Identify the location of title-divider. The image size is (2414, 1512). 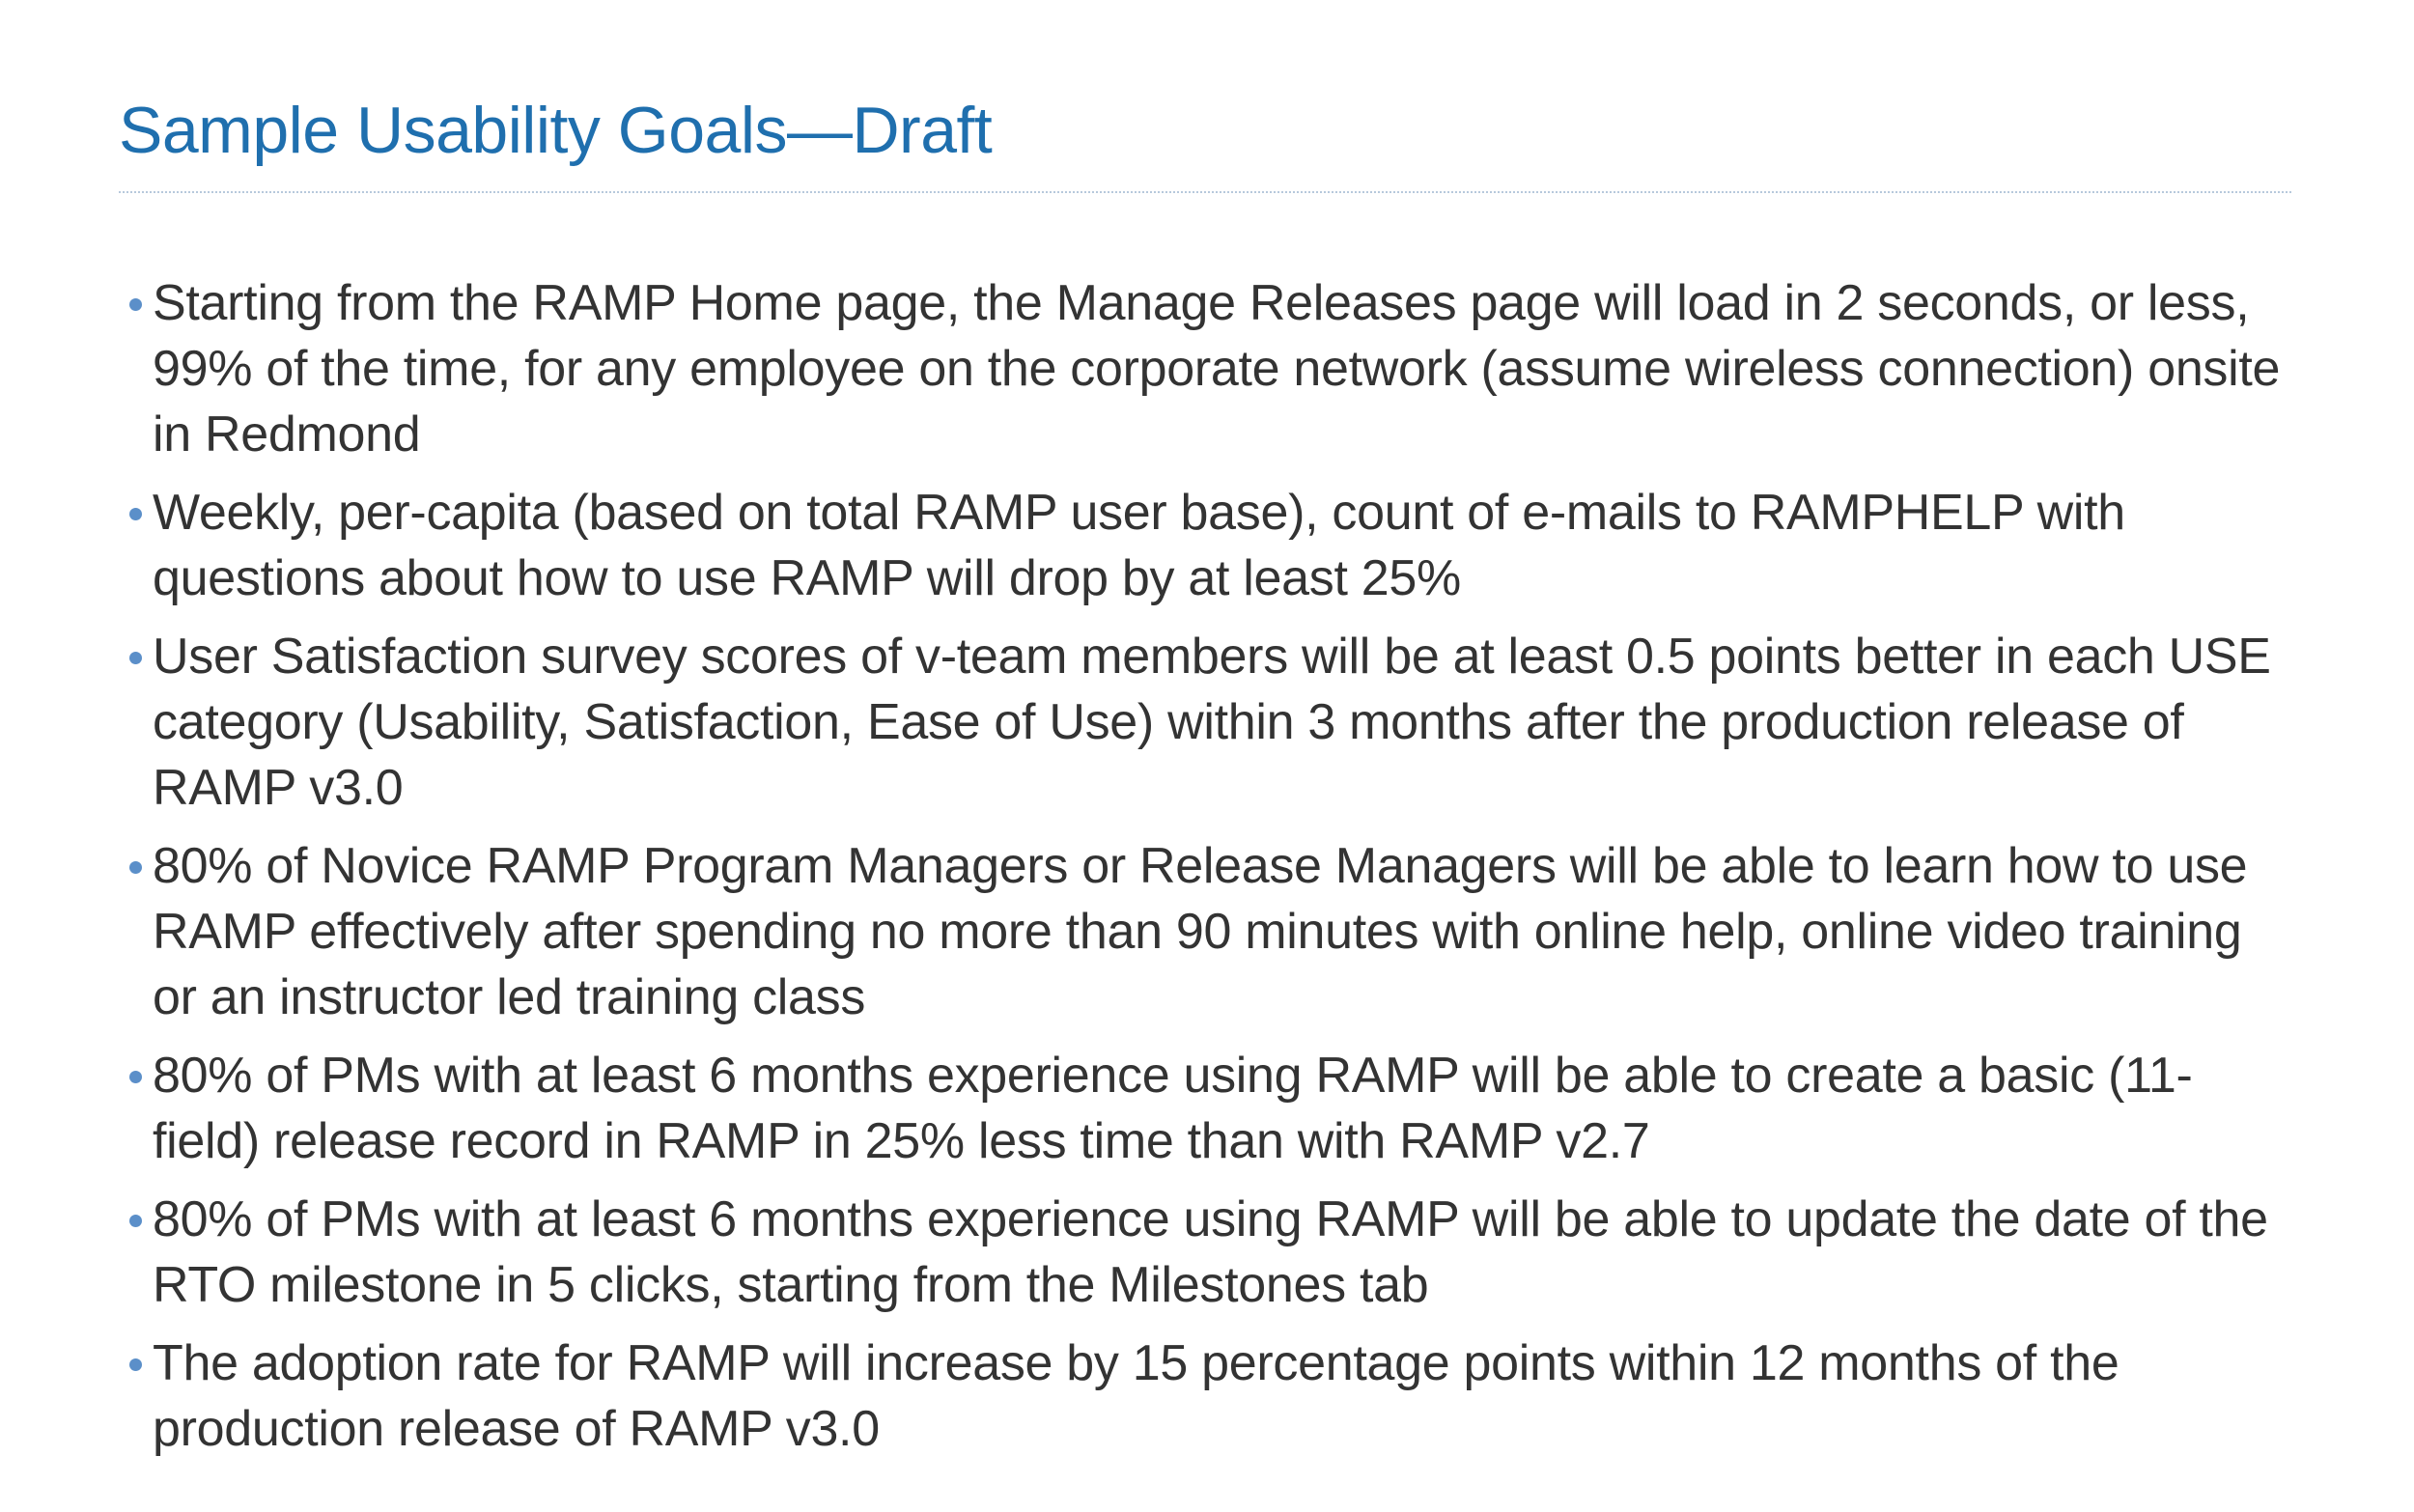
(1205, 192).